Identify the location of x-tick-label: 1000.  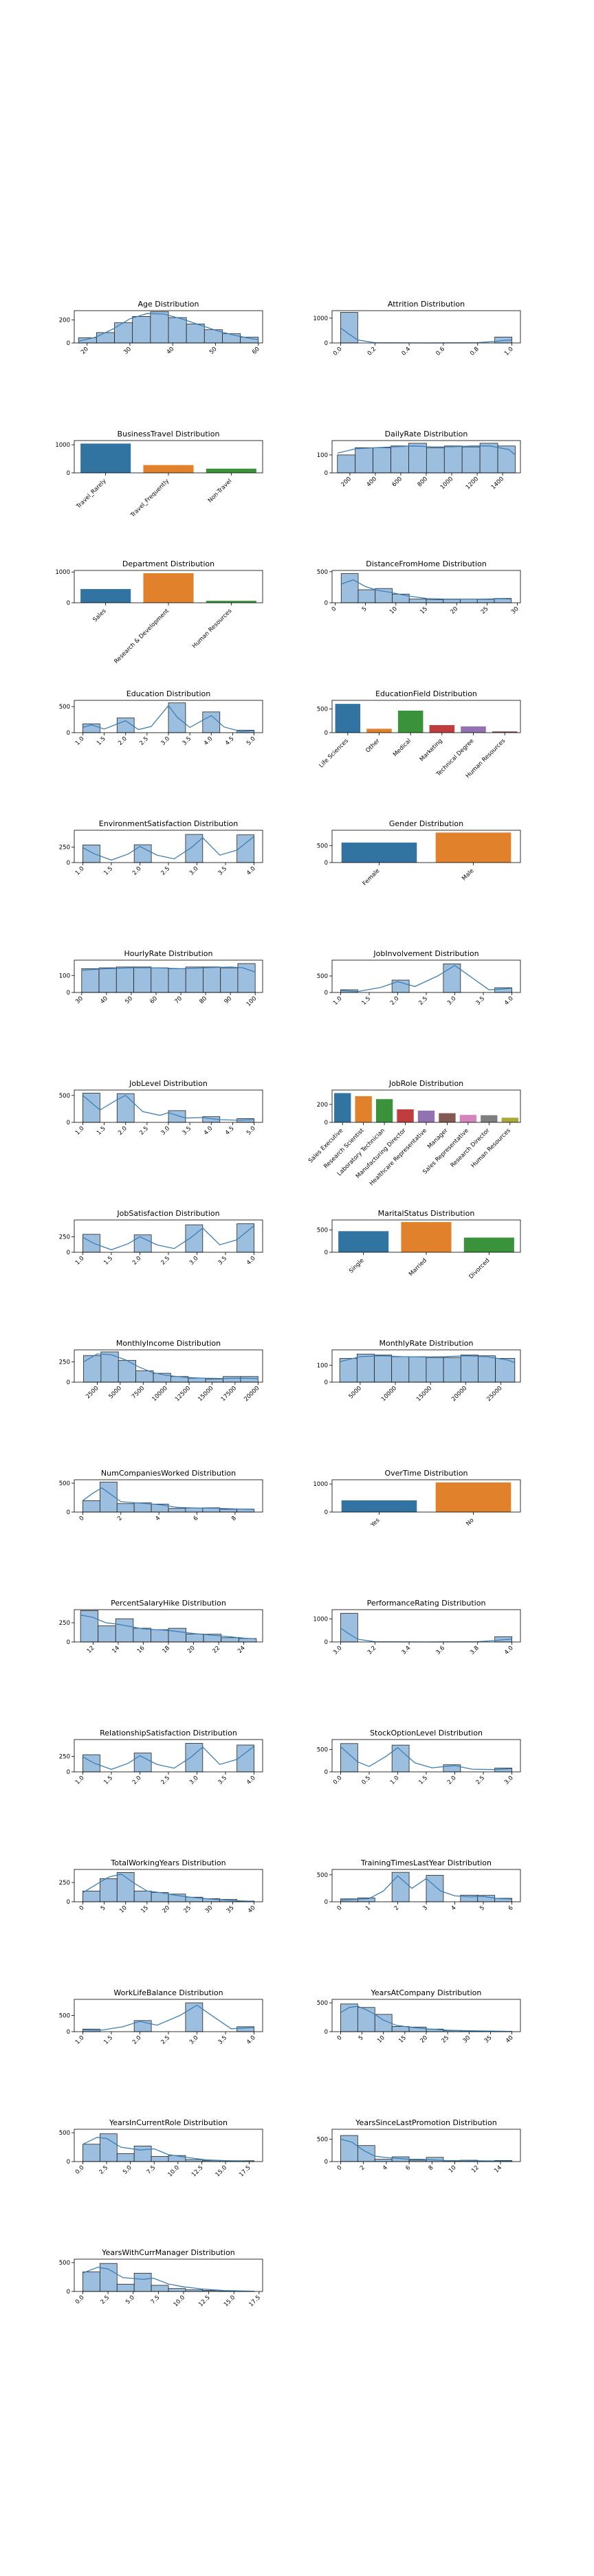
(446, 483).